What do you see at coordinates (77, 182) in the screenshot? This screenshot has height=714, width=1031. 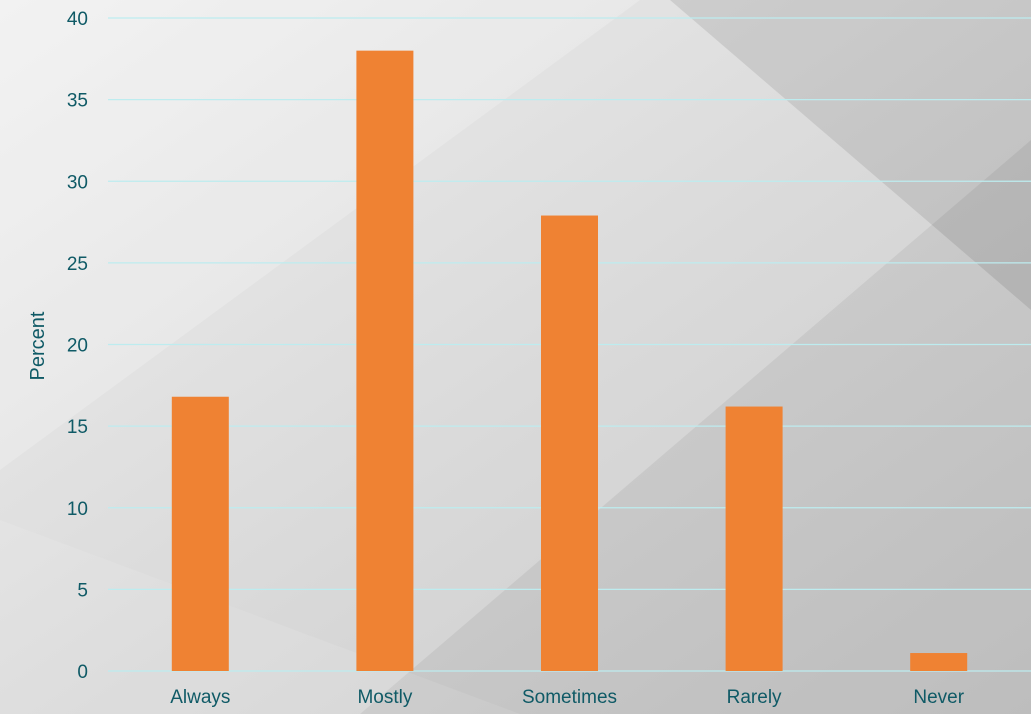 I see `y-tick-label: 30` at bounding box center [77, 182].